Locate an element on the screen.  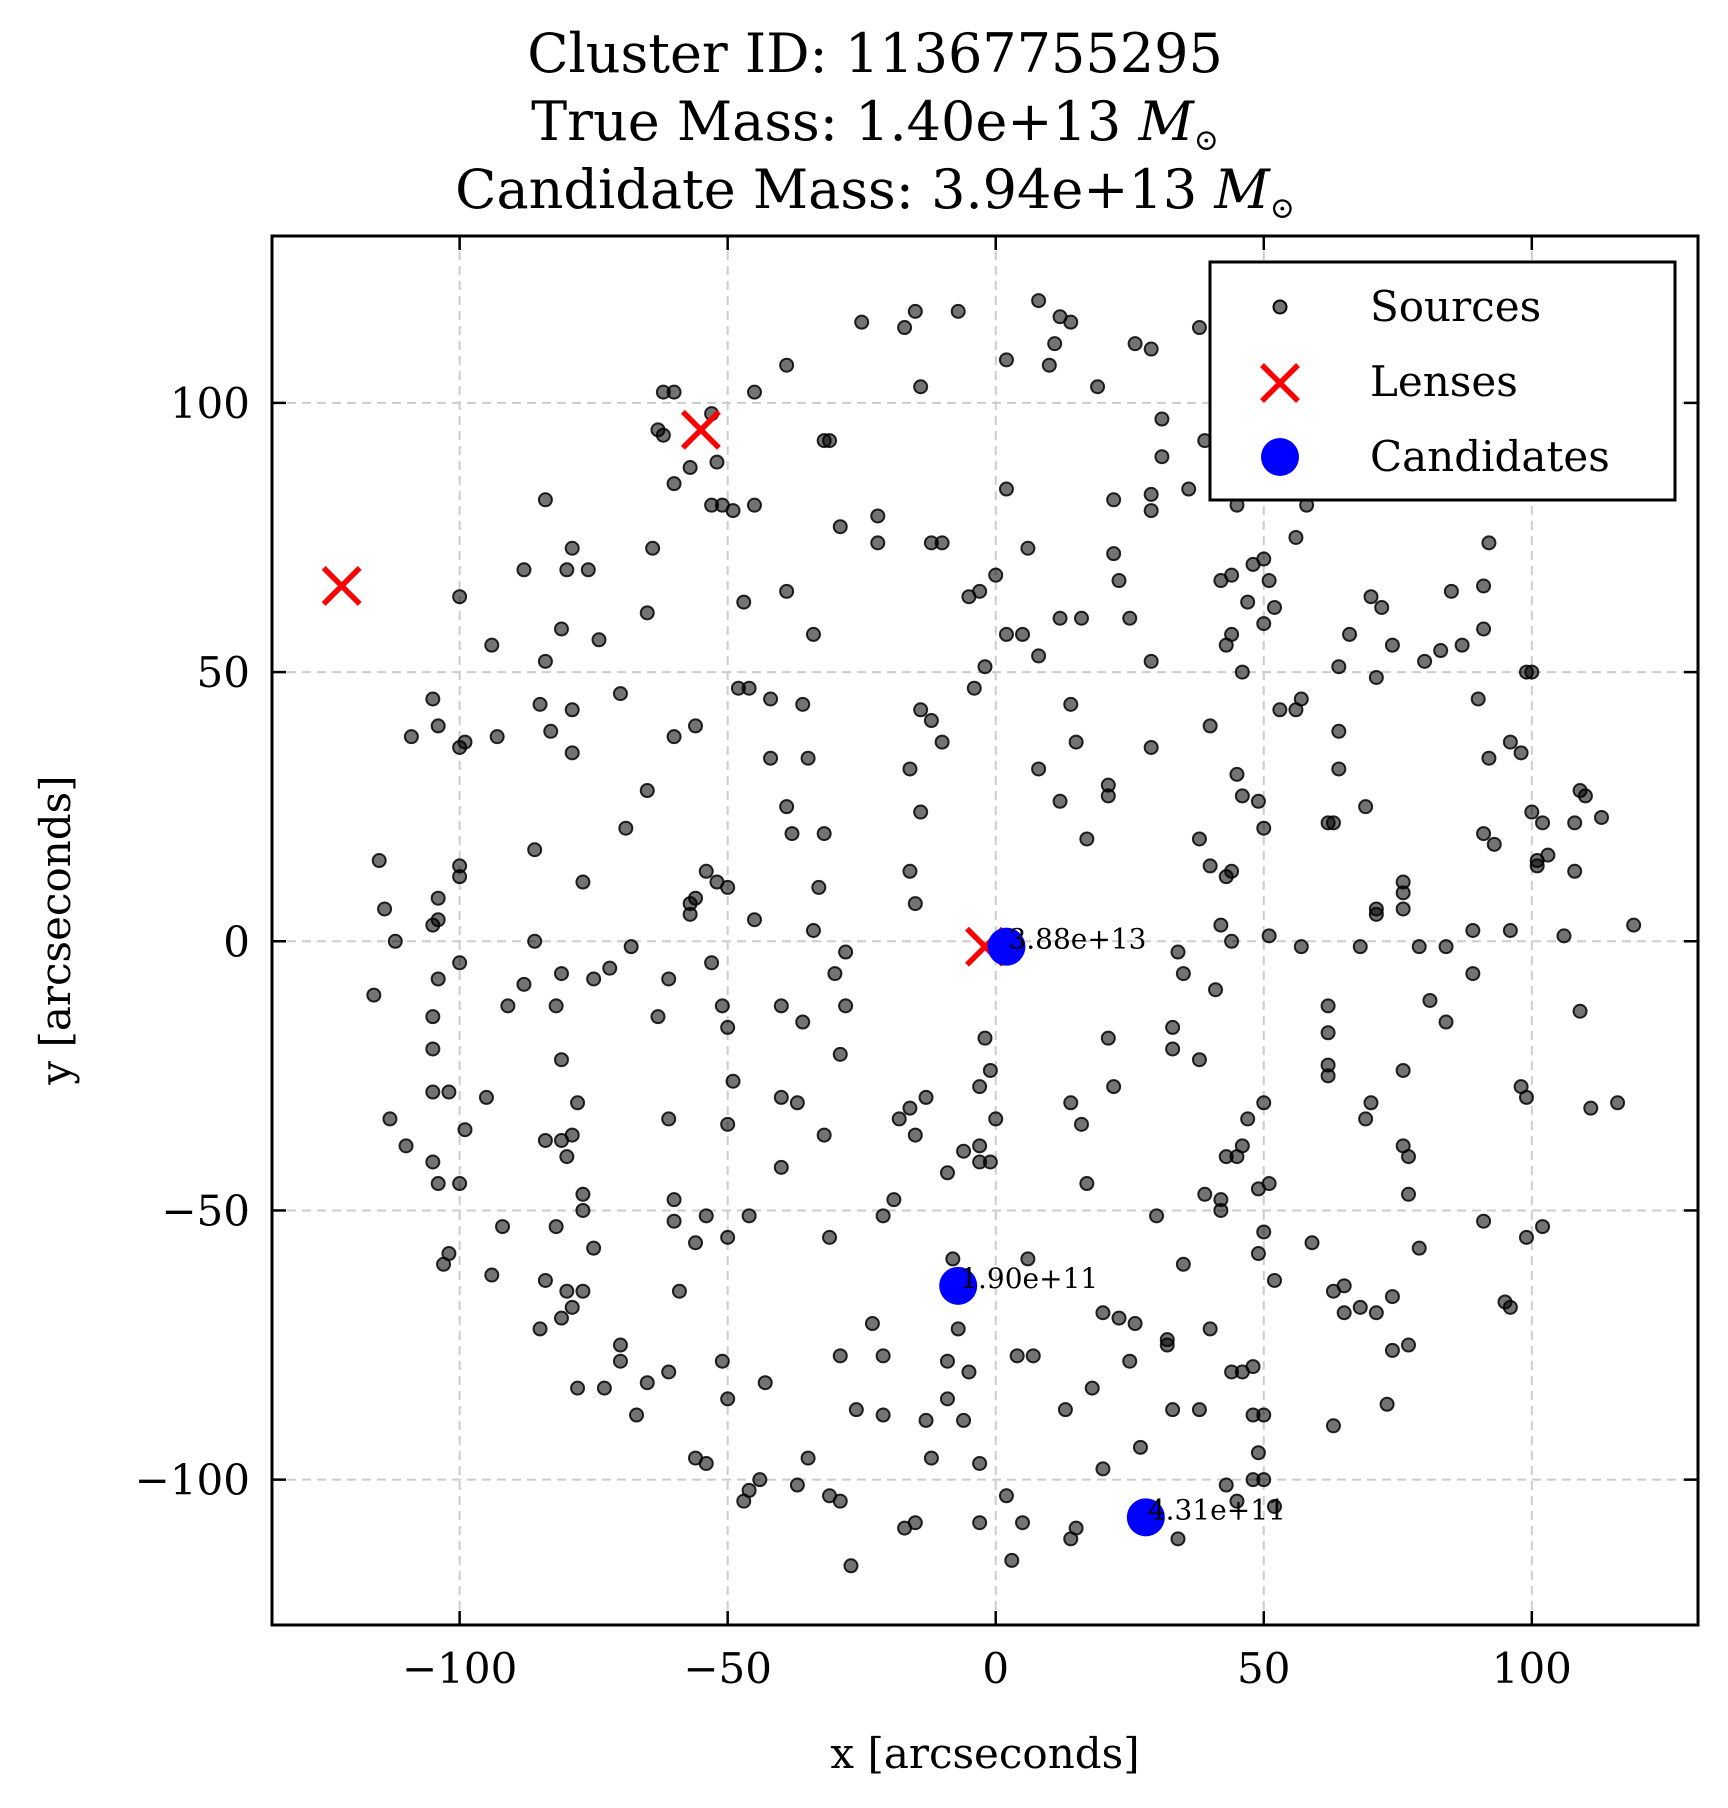
legend-marker-lenses is located at coordinates (1280, 383).